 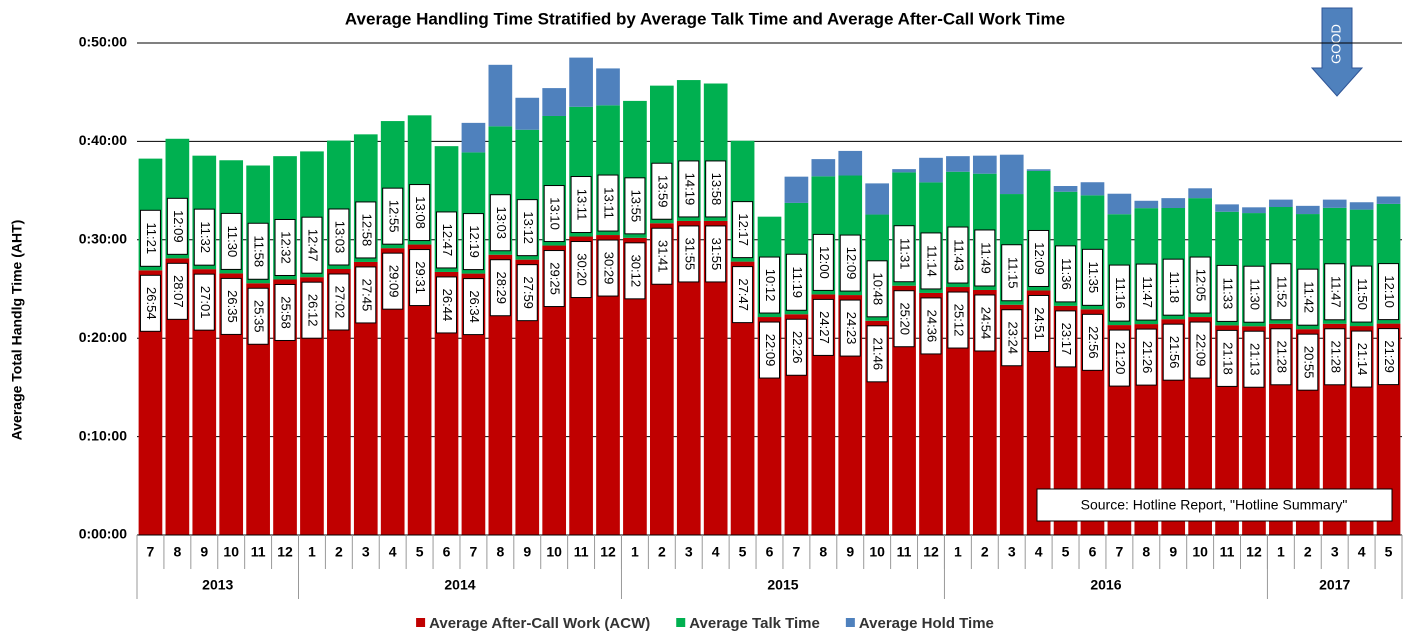 I want to click on value-label: 11:14, so click(x=932, y=261).